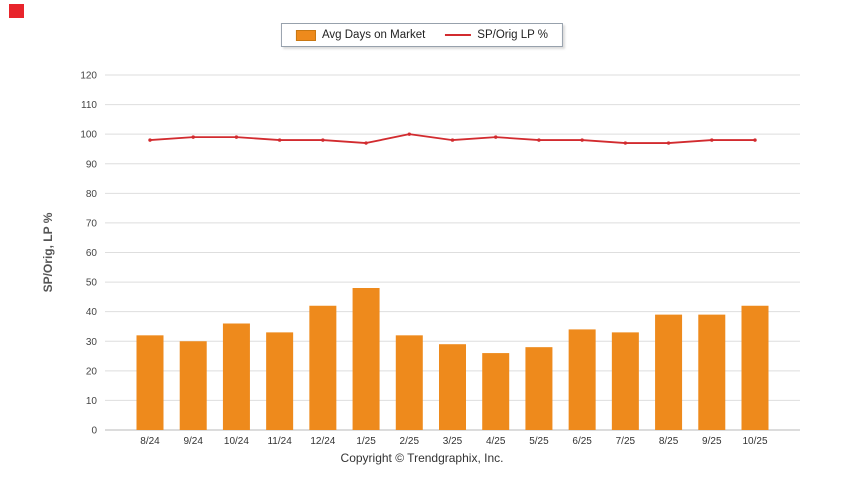 The width and height of the screenshot is (844, 485). I want to click on x-tick-label: 9/25, so click(712, 441).